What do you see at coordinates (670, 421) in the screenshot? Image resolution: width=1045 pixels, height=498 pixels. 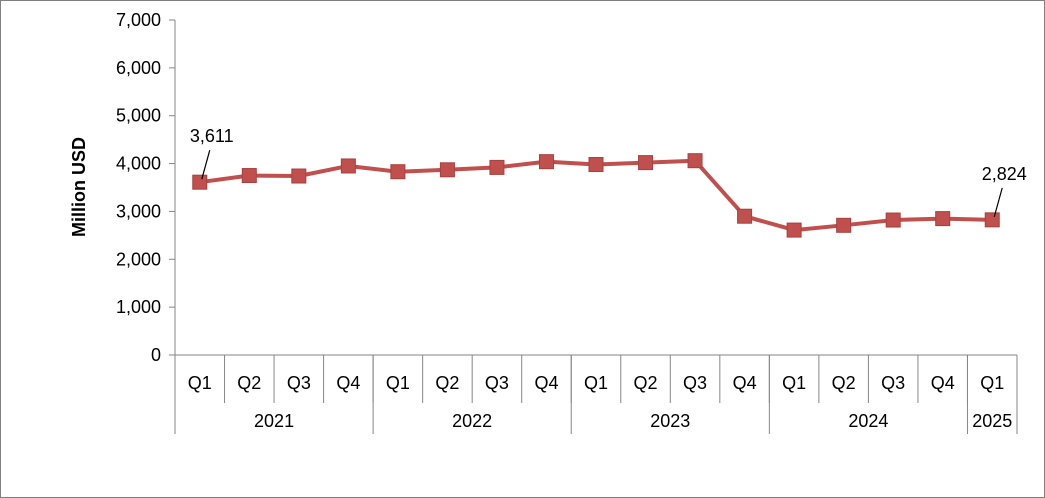 I see `year-label: 2023` at bounding box center [670, 421].